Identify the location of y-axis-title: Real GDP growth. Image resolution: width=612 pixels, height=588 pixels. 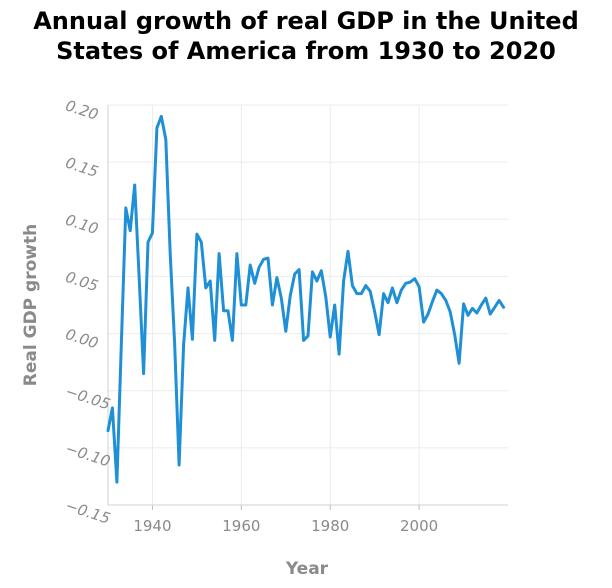
(31, 305).